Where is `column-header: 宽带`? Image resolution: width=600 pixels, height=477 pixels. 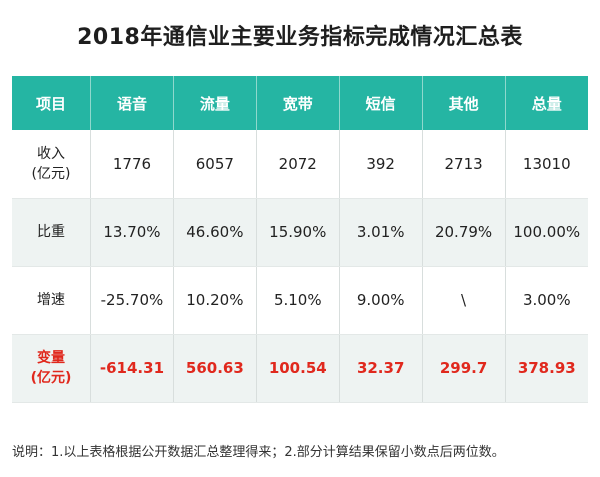
column-header: 宽带 is located at coordinates (298, 103).